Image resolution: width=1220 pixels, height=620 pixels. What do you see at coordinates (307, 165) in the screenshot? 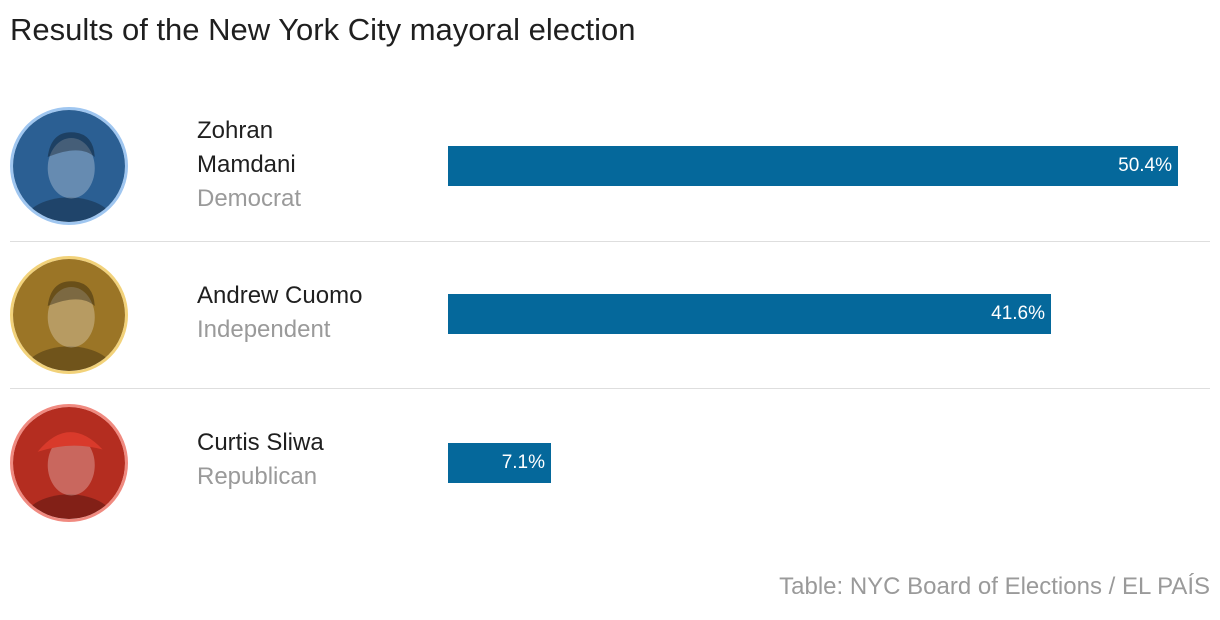
I see `candidate-label: Zohran Mamdani Democrat` at bounding box center [307, 165].